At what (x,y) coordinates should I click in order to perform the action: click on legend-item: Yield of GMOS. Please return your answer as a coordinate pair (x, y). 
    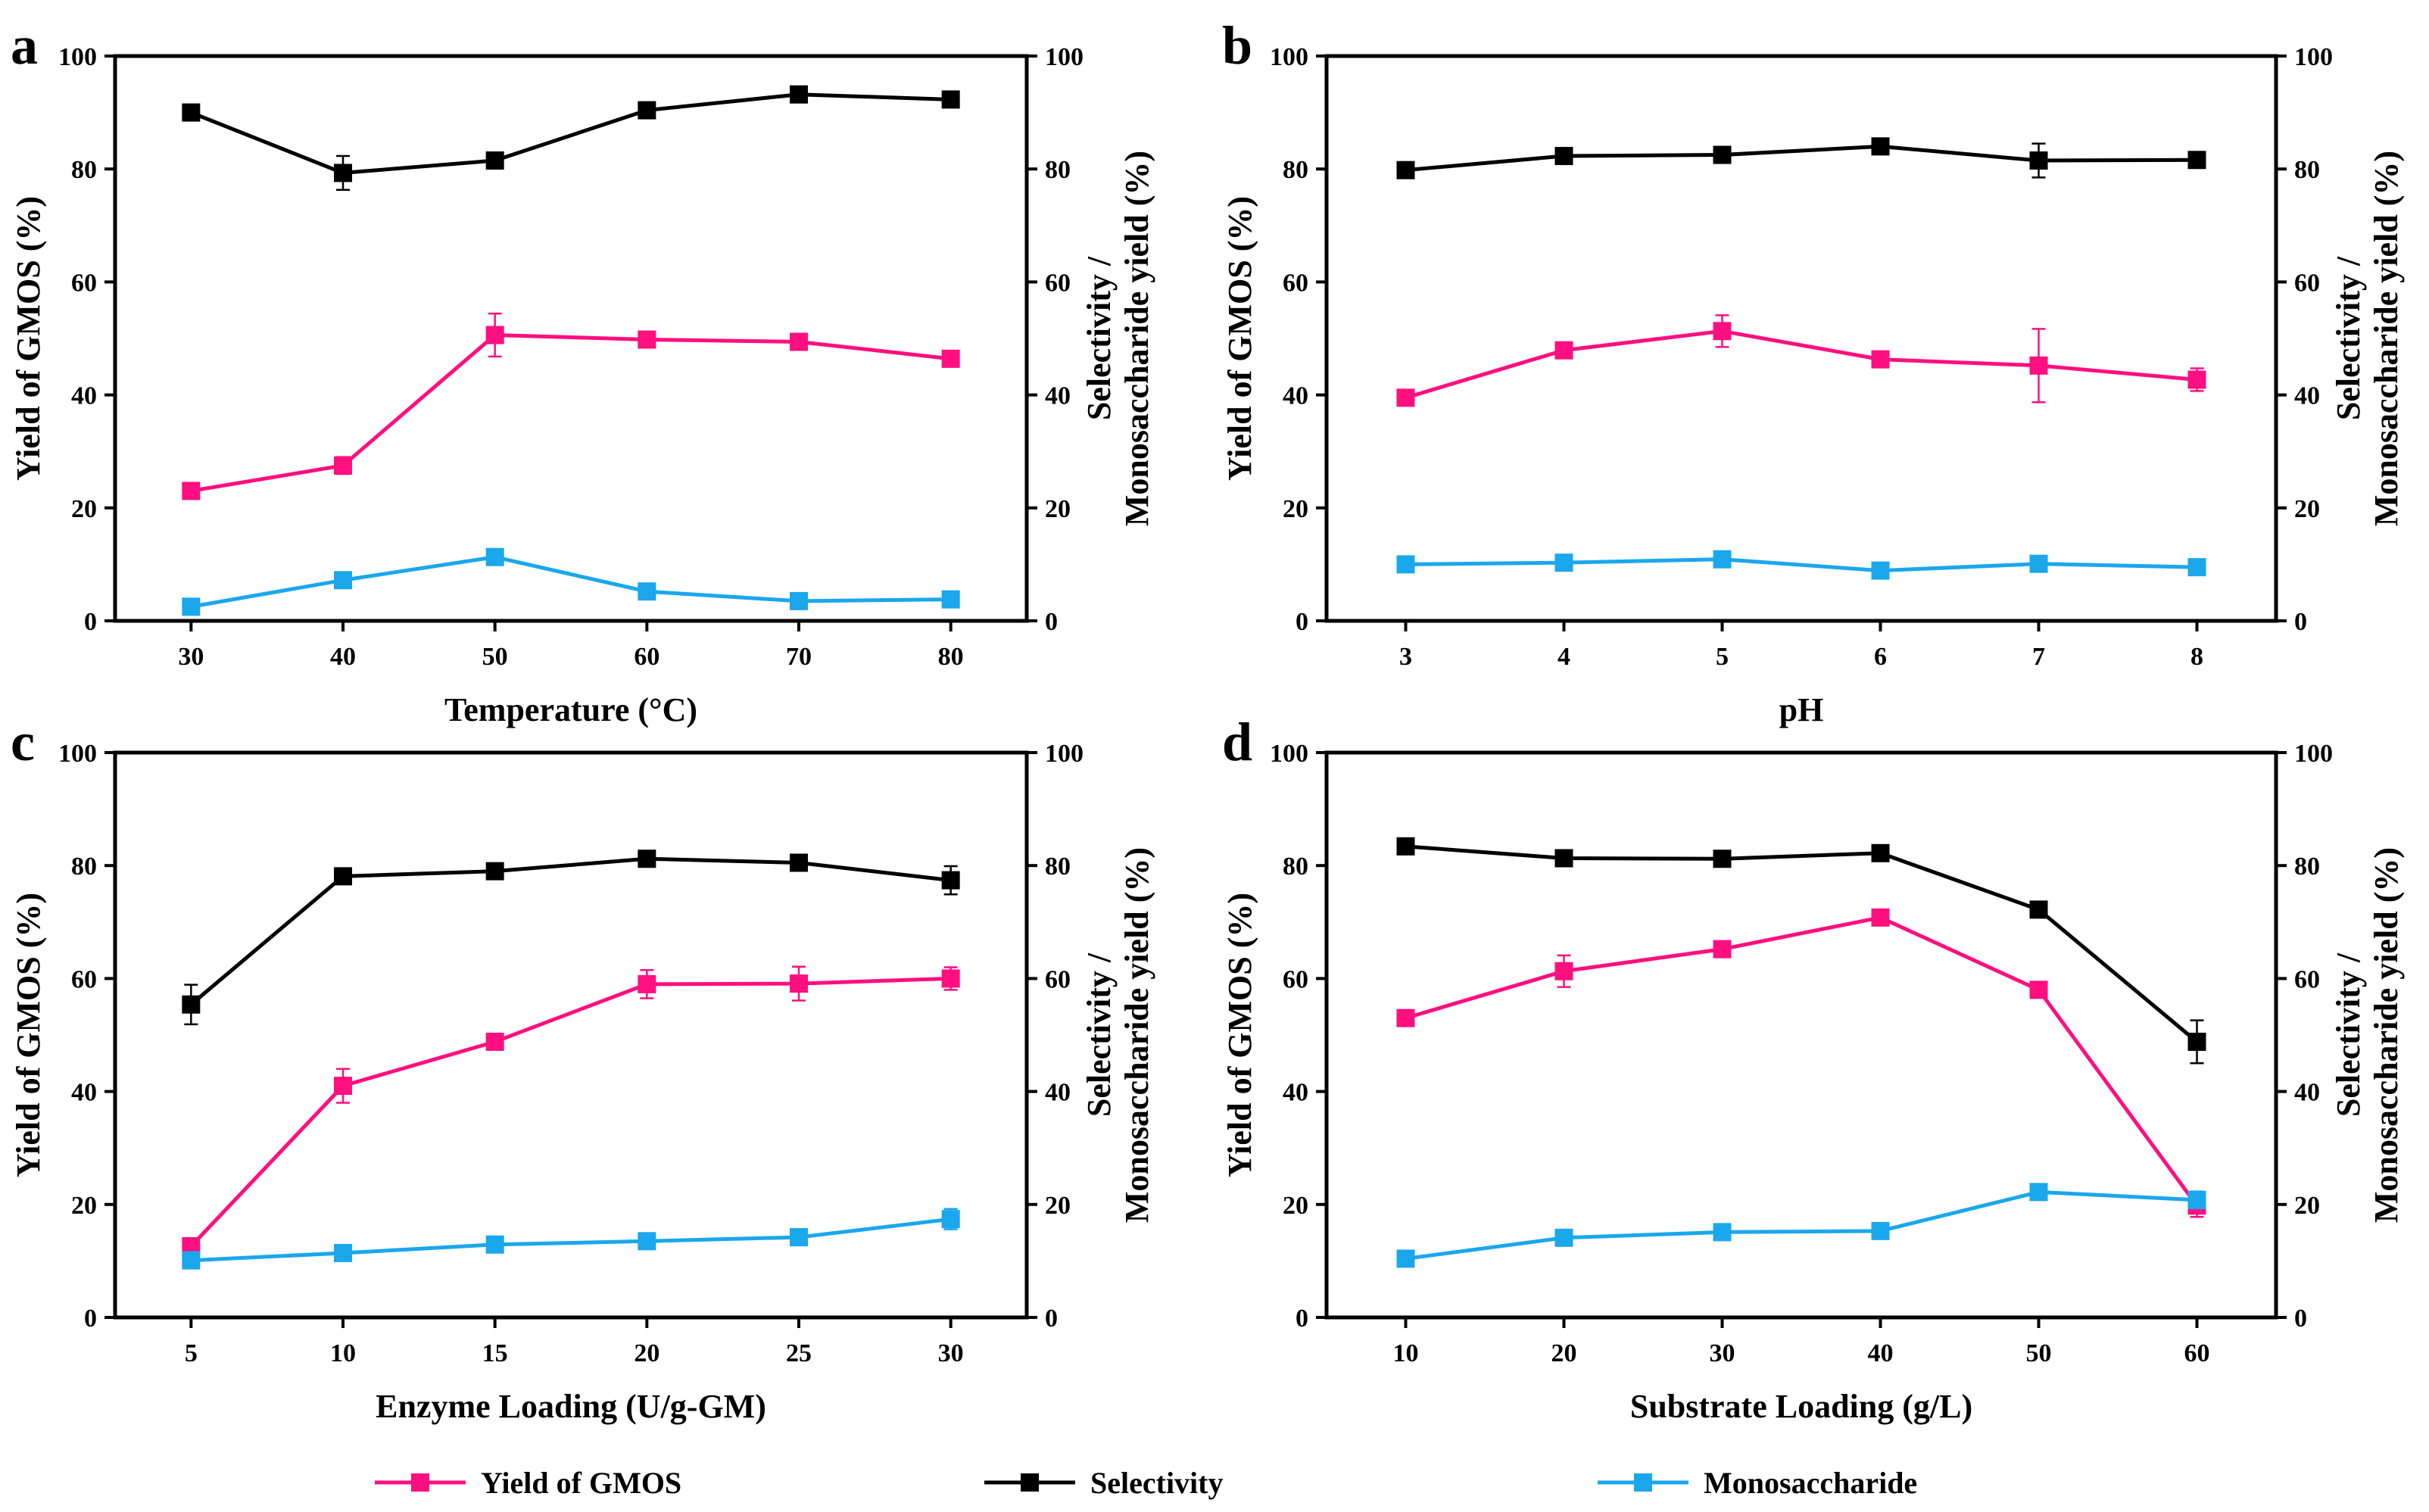
    Looking at the image, I should click on (528, 1483).